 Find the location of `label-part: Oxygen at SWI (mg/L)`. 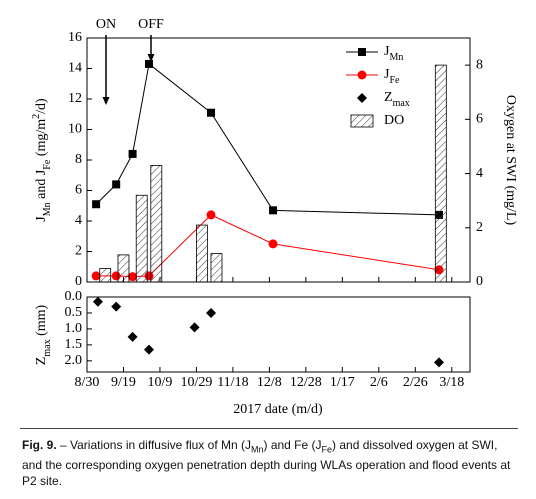

label-part: Oxygen at SWI (mg/L) is located at coordinates (510, 160).